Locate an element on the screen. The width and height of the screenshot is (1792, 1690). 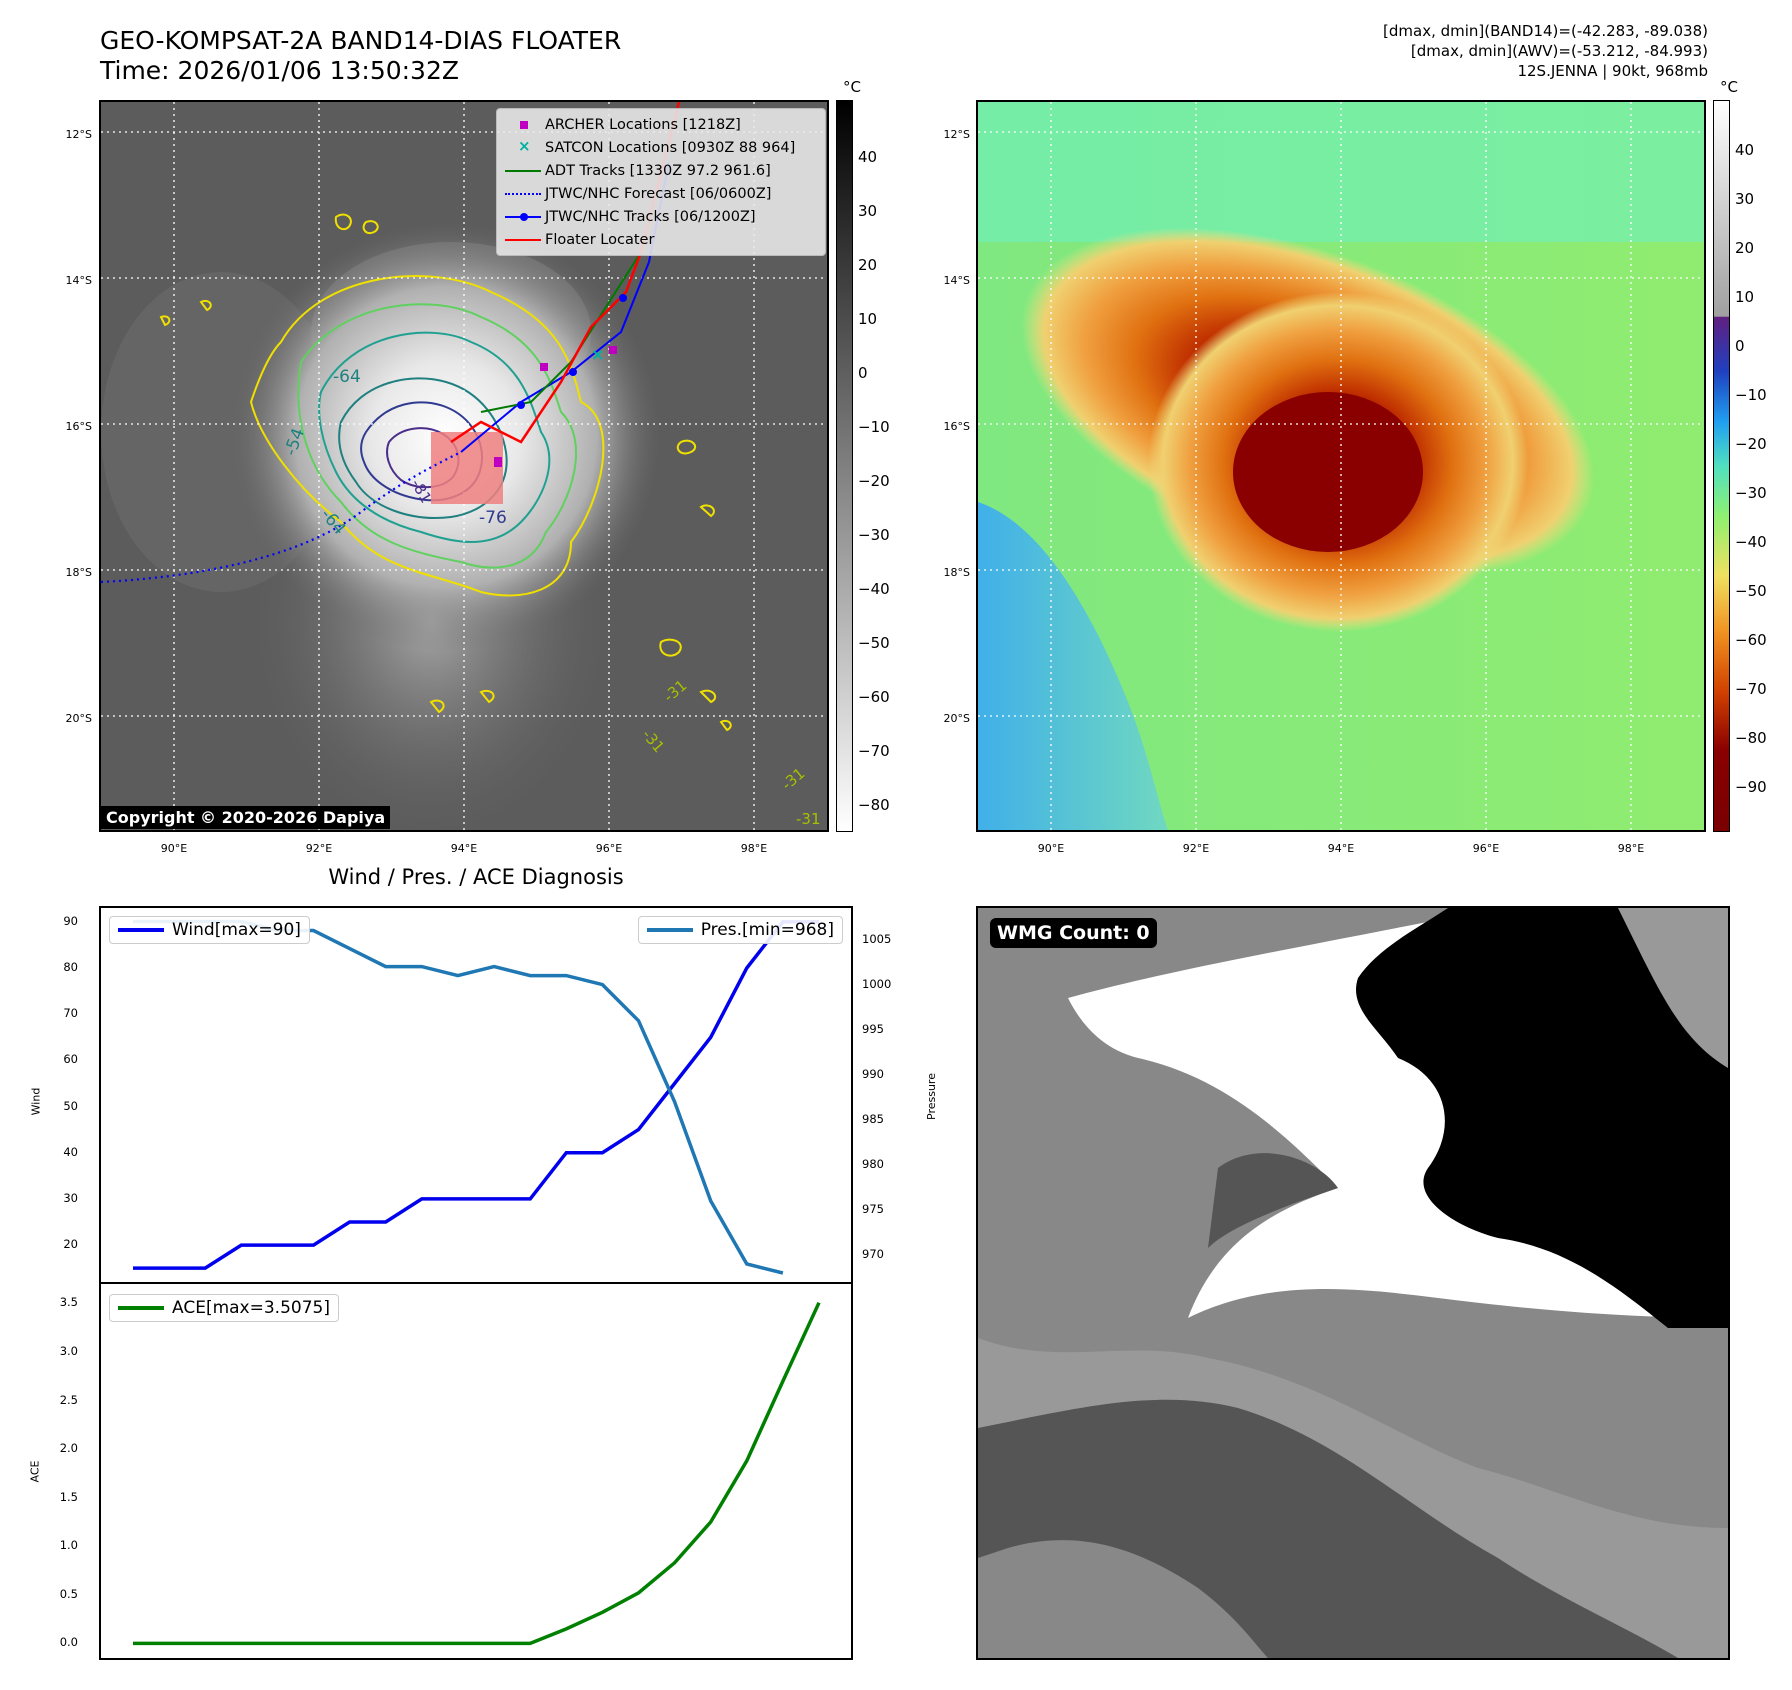
legend-jtwc-tracks: JTWC/NHC Tracks [06/1200Z] is located at coordinates (661, 216).